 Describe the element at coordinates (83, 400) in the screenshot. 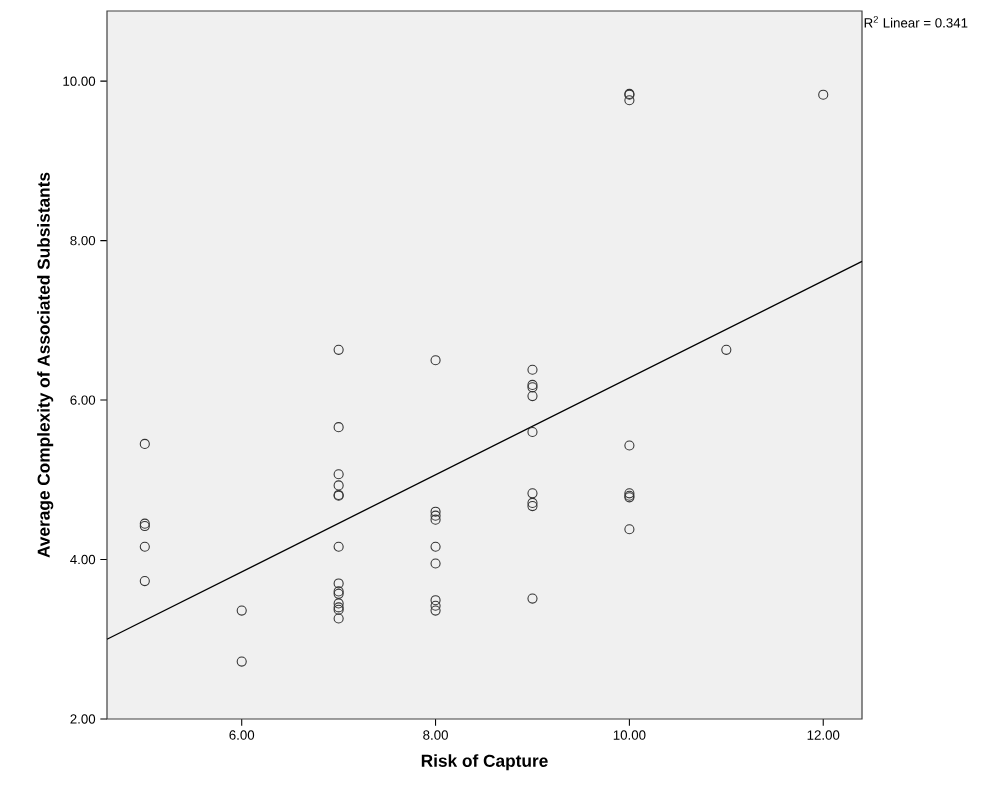

I see `y-tick-label: 6.00` at that location.